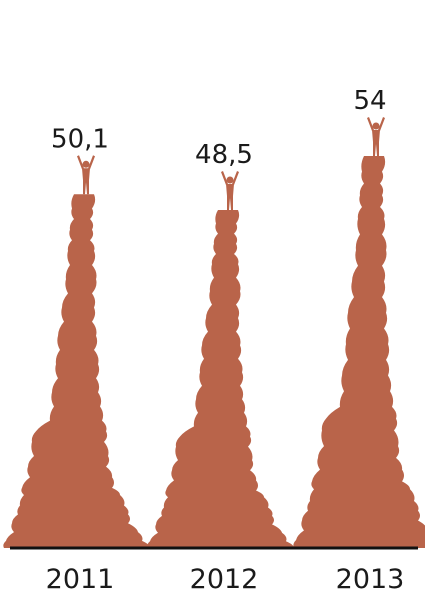 This screenshot has width=425, height=592. What do you see at coordinates (369, 101) in the screenshot?
I see `value-label-2013: 54` at bounding box center [369, 101].